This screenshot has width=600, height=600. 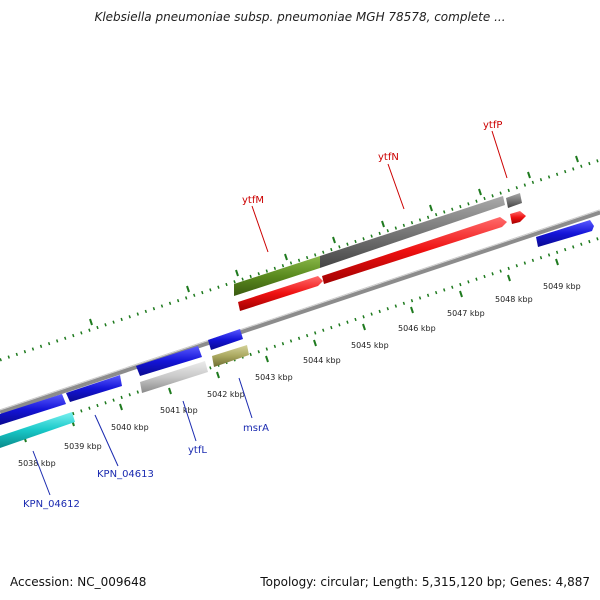 What do you see at coordinates (37, 463) in the screenshot?
I see `scale-label-5038: 5038 kbp` at bounding box center [37, 463].